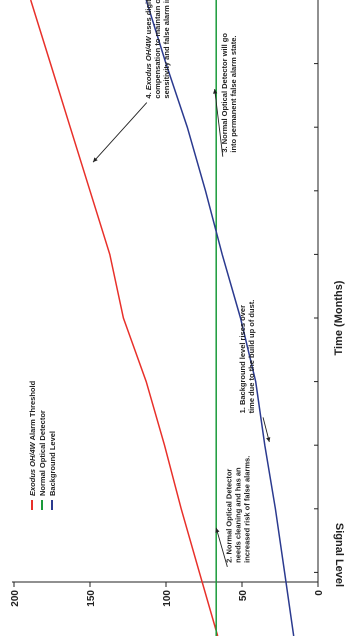 This screenshot has height=636, width=354. I want to click on annotation-1-line: needs cleaning and has an, so click(237, 515).